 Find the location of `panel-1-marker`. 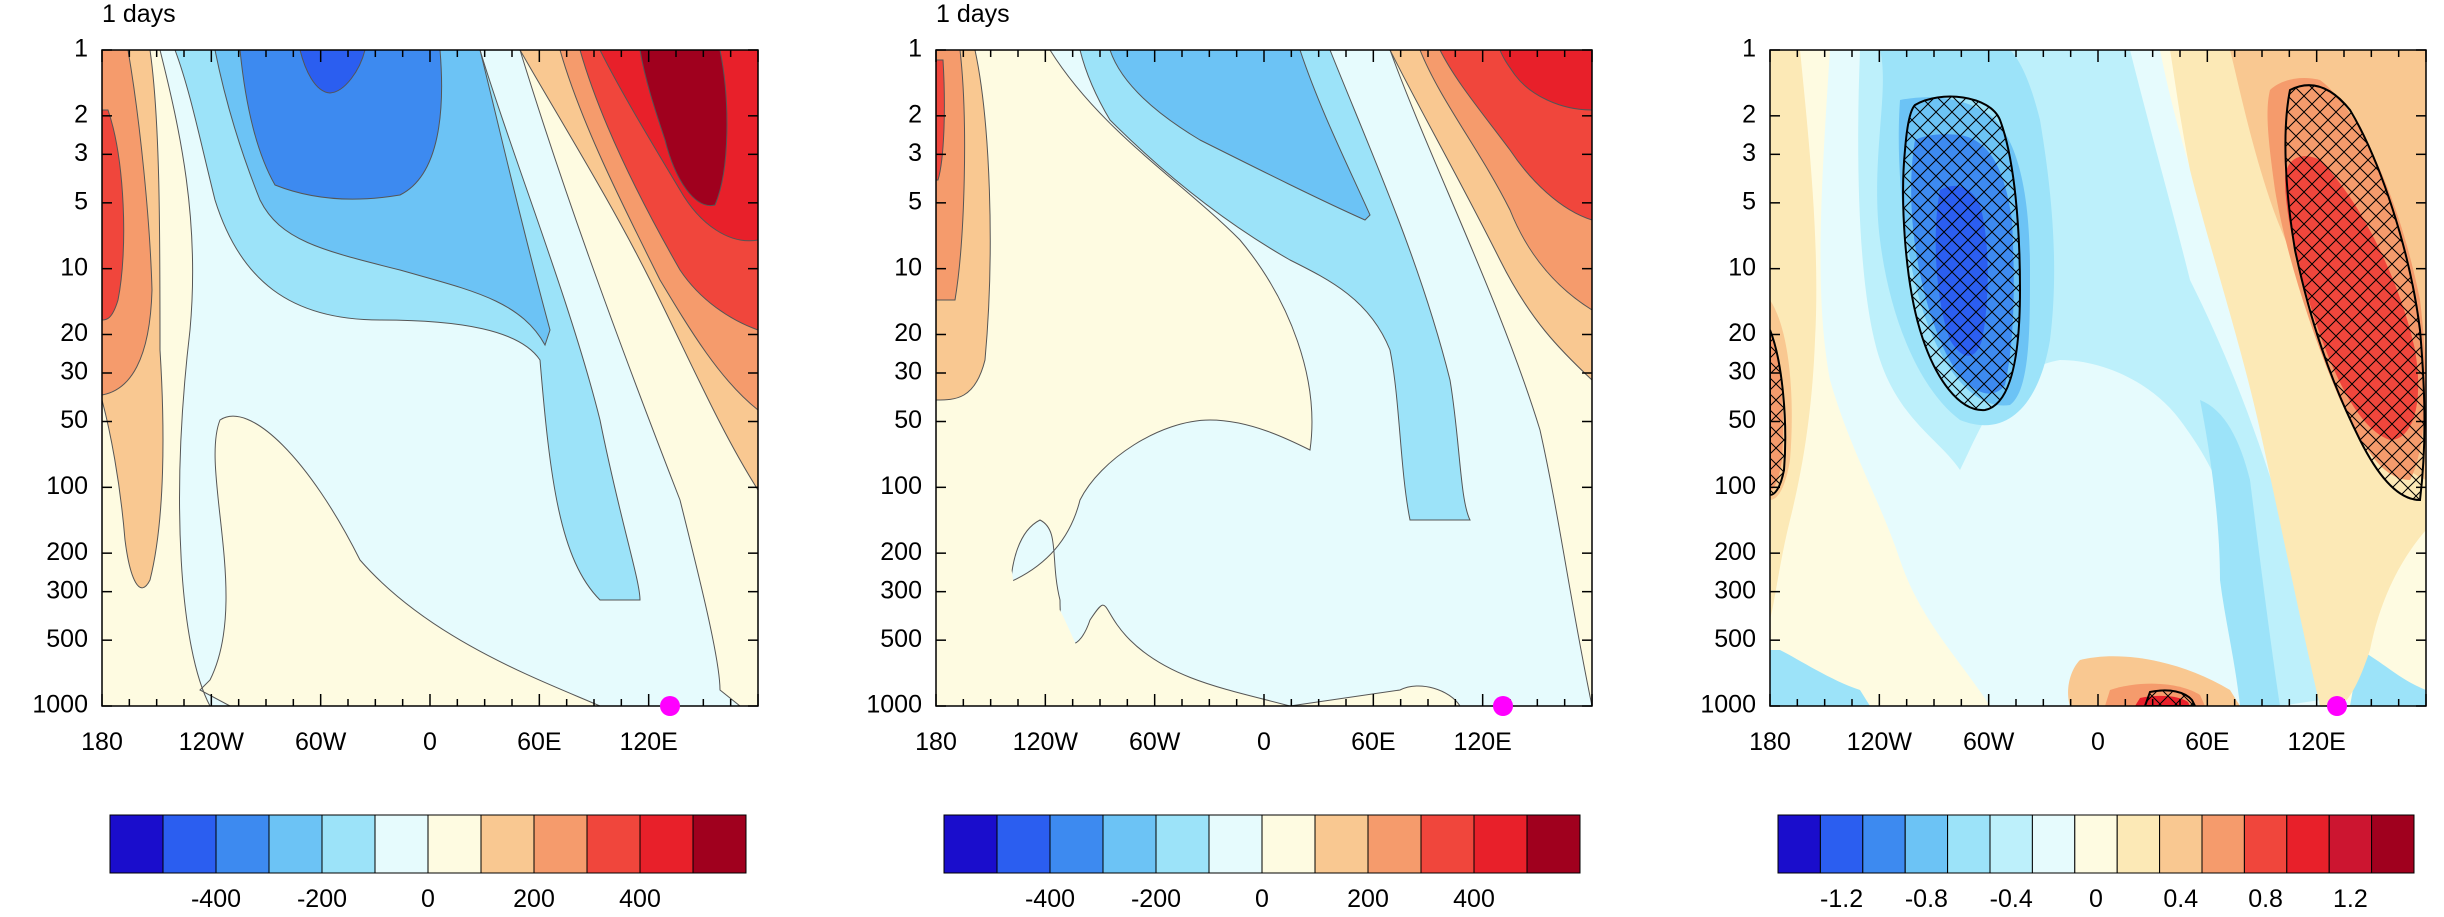

panel-1-marker is located at coordinates (670, 706).